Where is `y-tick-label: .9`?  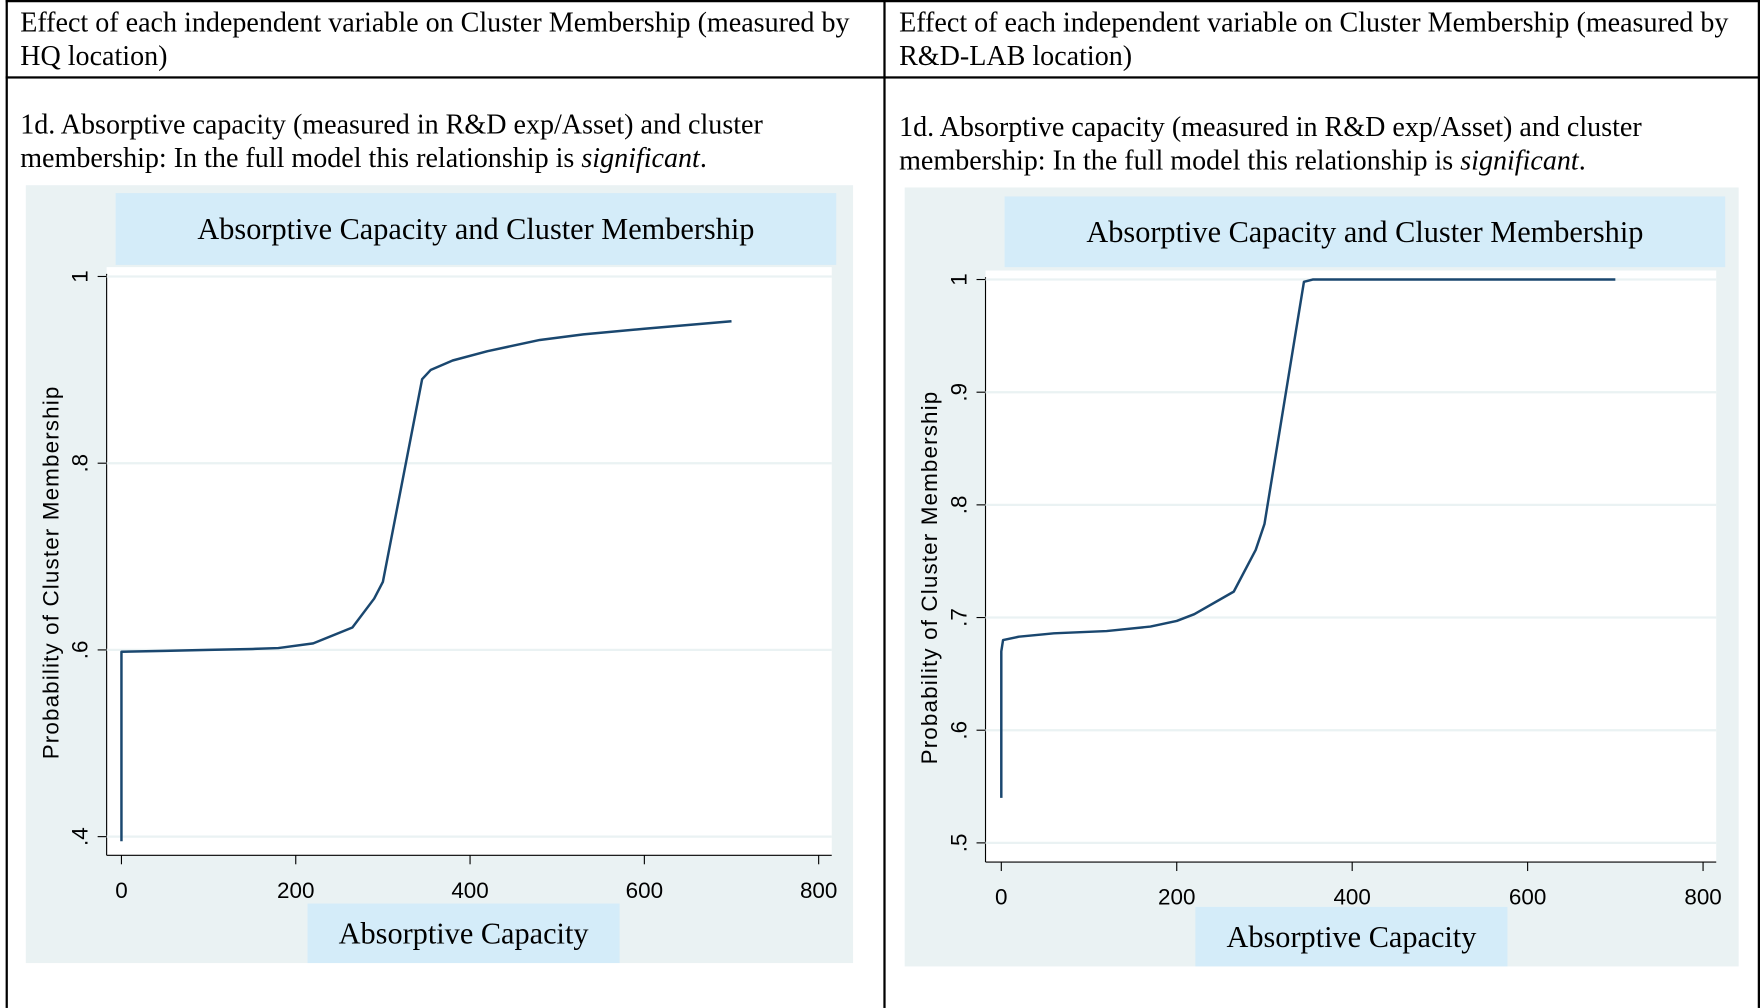 y-tick-label: .9 is located at coordinates (958, 392).